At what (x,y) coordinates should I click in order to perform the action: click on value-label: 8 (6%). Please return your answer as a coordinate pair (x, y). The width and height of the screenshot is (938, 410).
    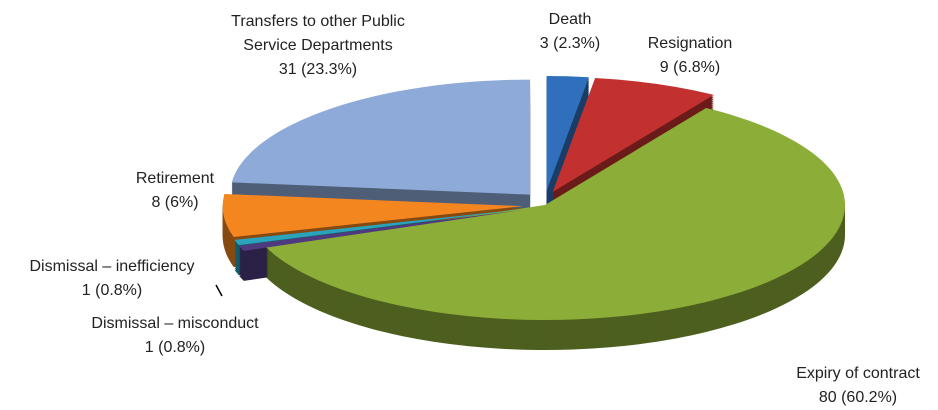
    Looking at the image, I should click on (175, 202).